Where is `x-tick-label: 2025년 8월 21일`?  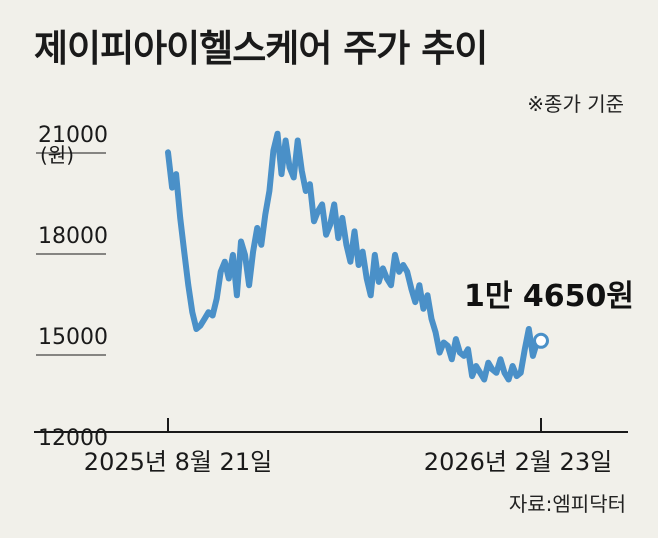 x-tick-label: 2025년 8월 21일 is located at coordinates (178, 462).